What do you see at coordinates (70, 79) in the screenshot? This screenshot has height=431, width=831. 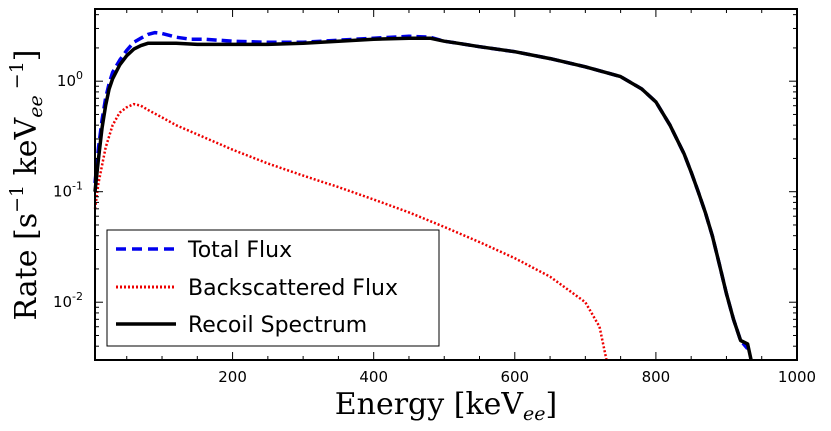 I see `y-tick-label: 10⁰` at bounding box center [70, 79].